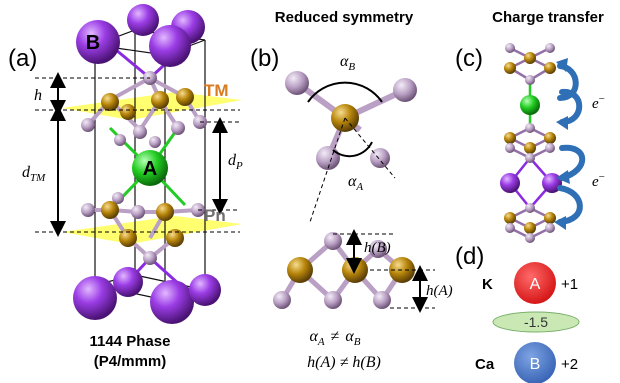 This screenshot has width=620, height=383. Describe the element at coordinates (22, 58) in the screenshot. I see `panel-a-label: (a)` at that location.